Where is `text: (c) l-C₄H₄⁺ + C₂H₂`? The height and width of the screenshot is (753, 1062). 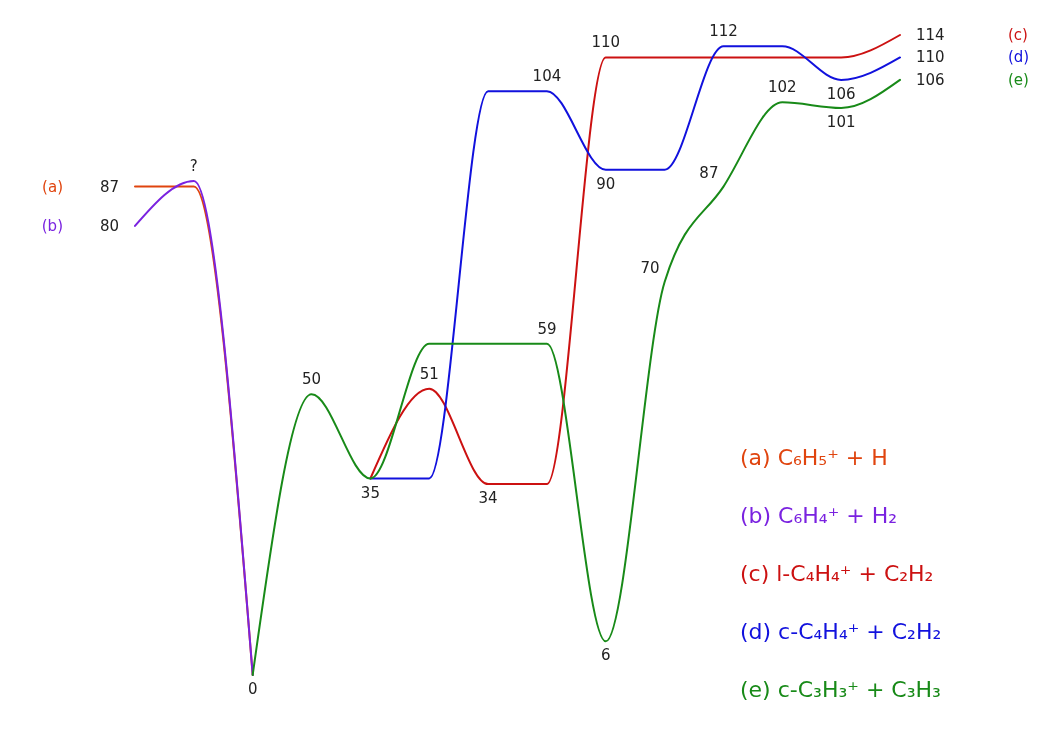 text: (c) l-C₄H₄⁺ + C₂H₂ is located at coordinates (837, 573).